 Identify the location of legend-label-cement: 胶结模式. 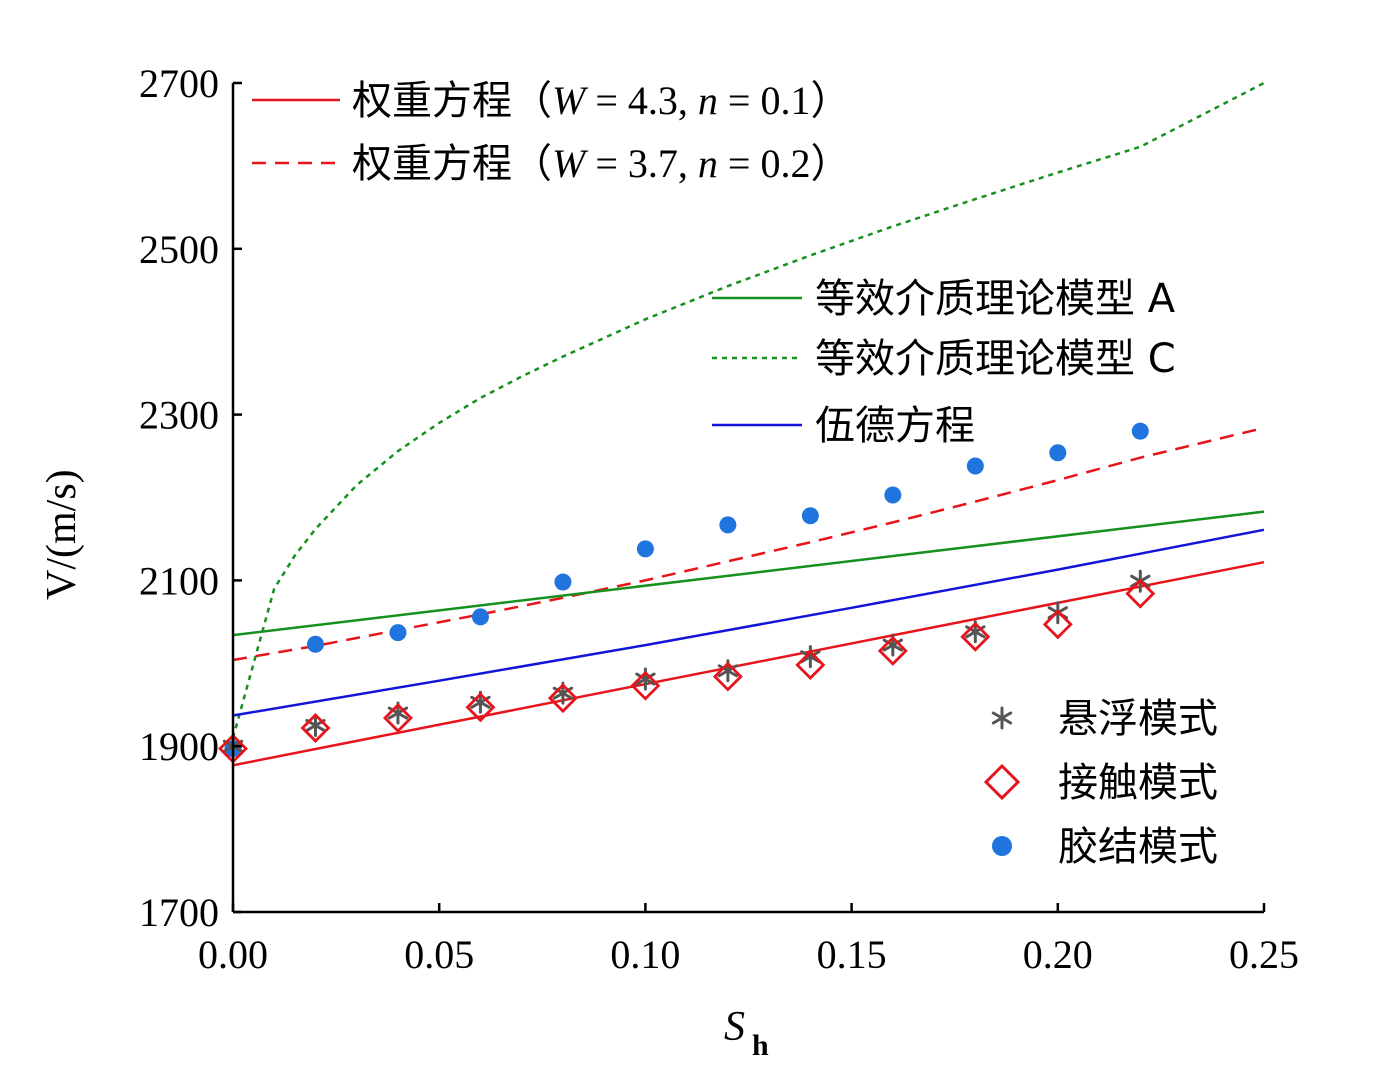
(1138, 847).